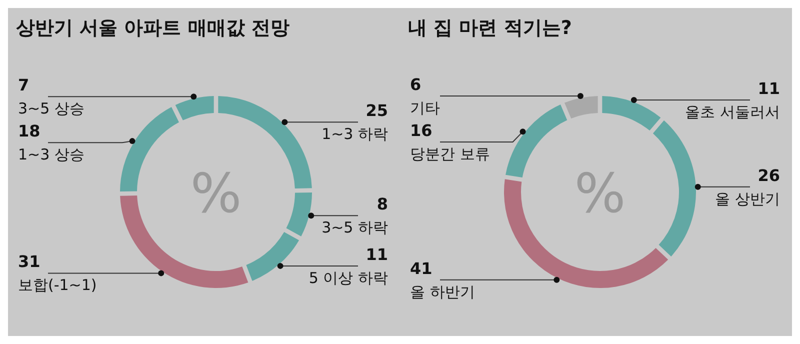  What do you see at coordinates (51, 109) in the screenshot?
I see `slice-label: 3~5 상승` at bounding box center [51, 109].